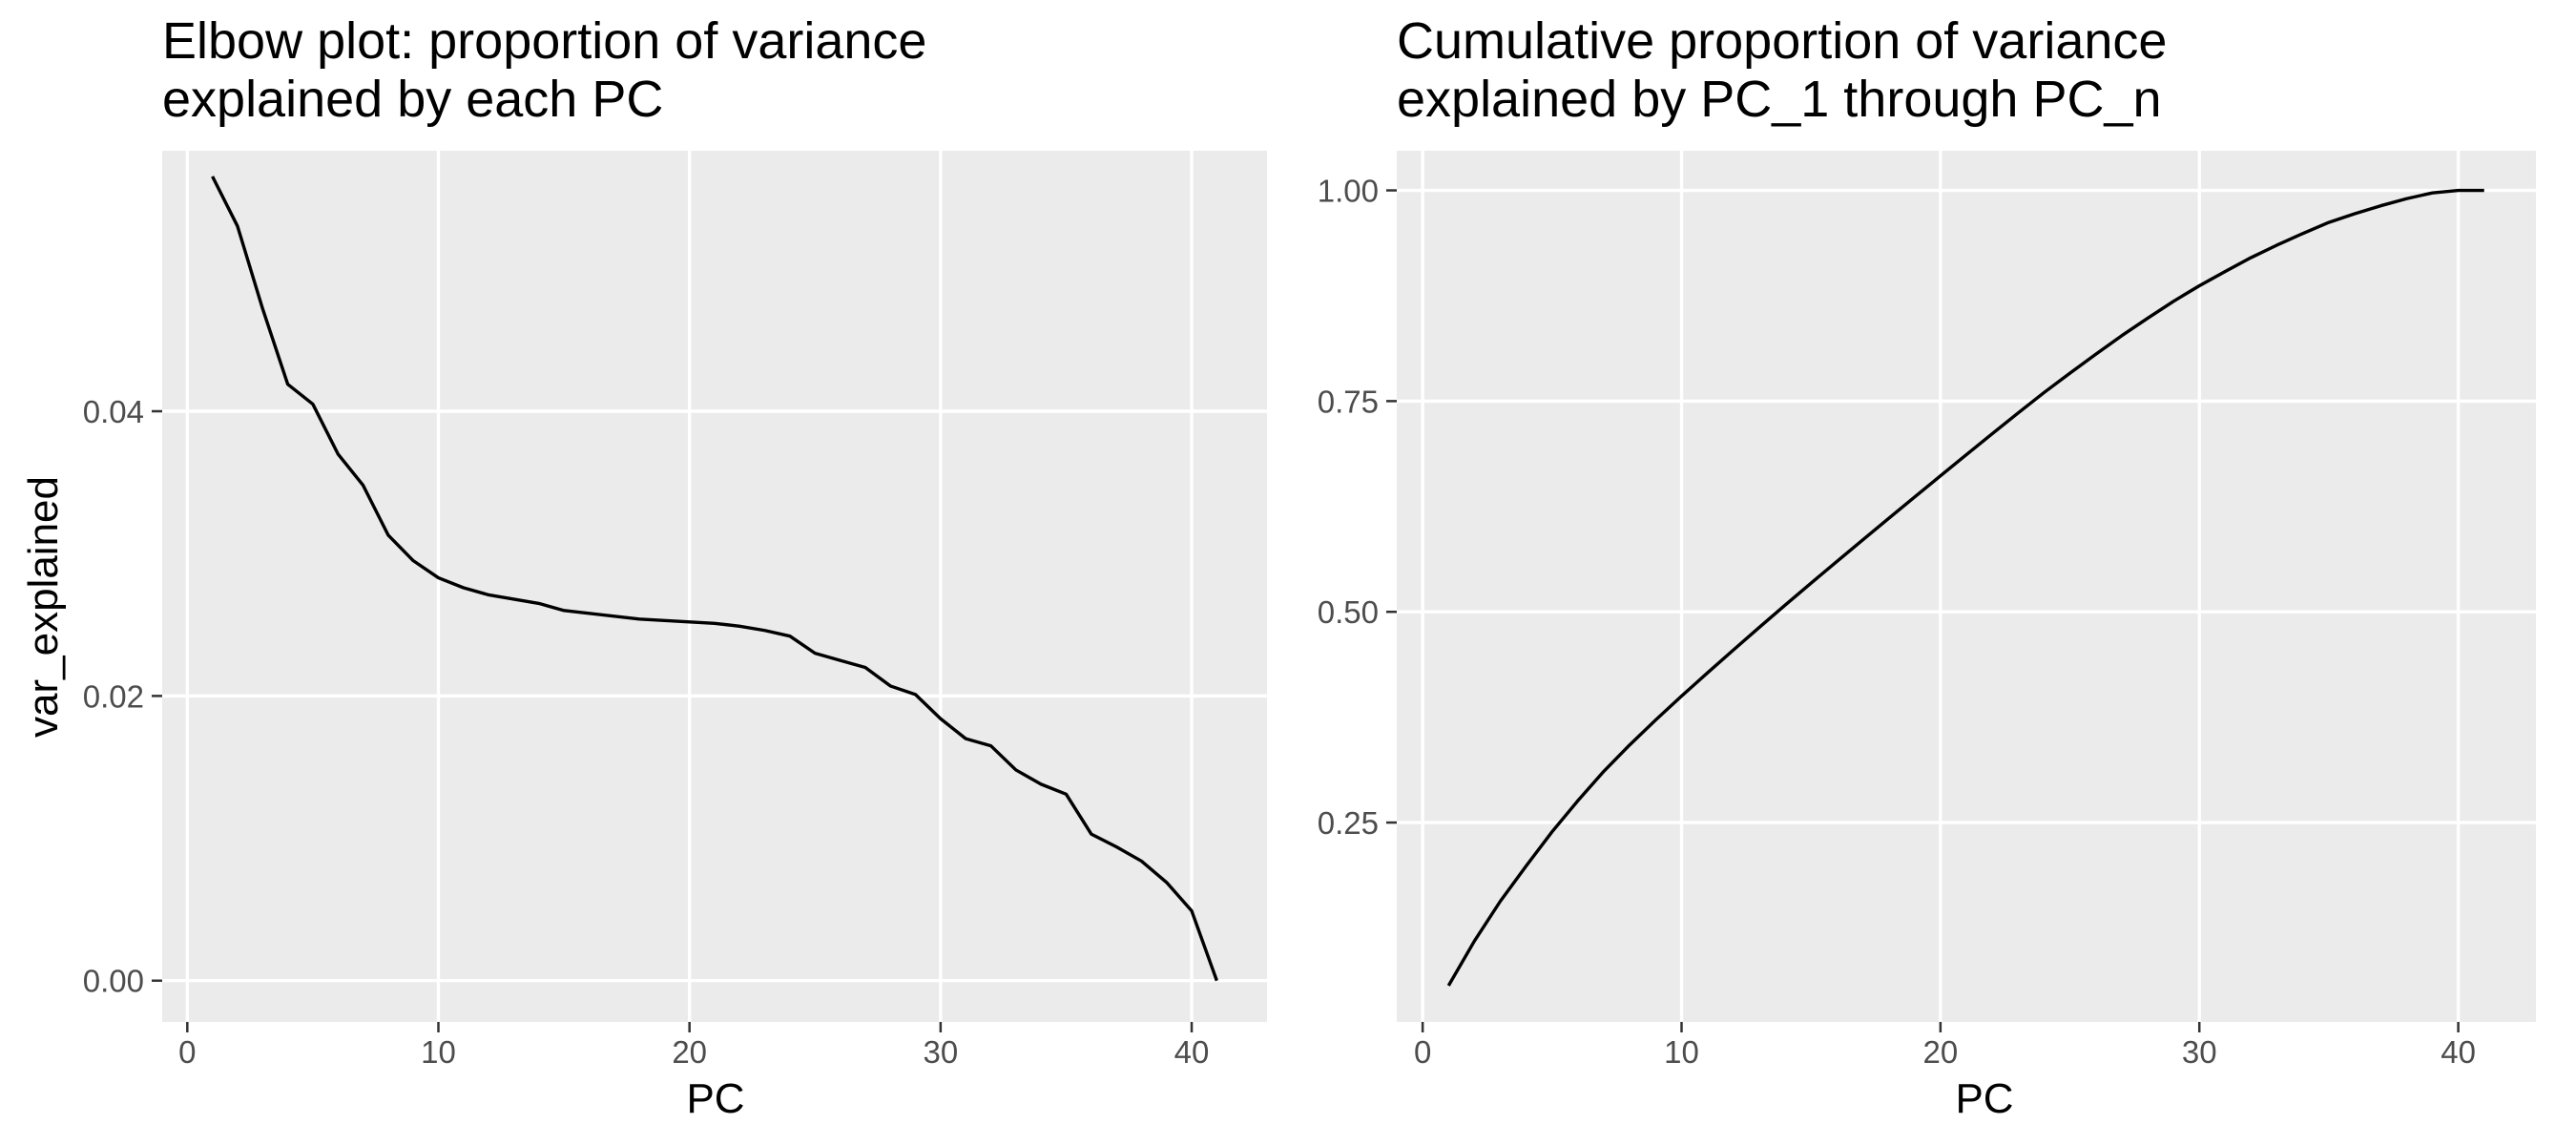 Image resolution: width=2576 pixels, height=1145 pixels. Describe the element at coordinates (1681, 1052) in the screenshot. I see `cumulative-plot-x-tick-label: 10` at that location.